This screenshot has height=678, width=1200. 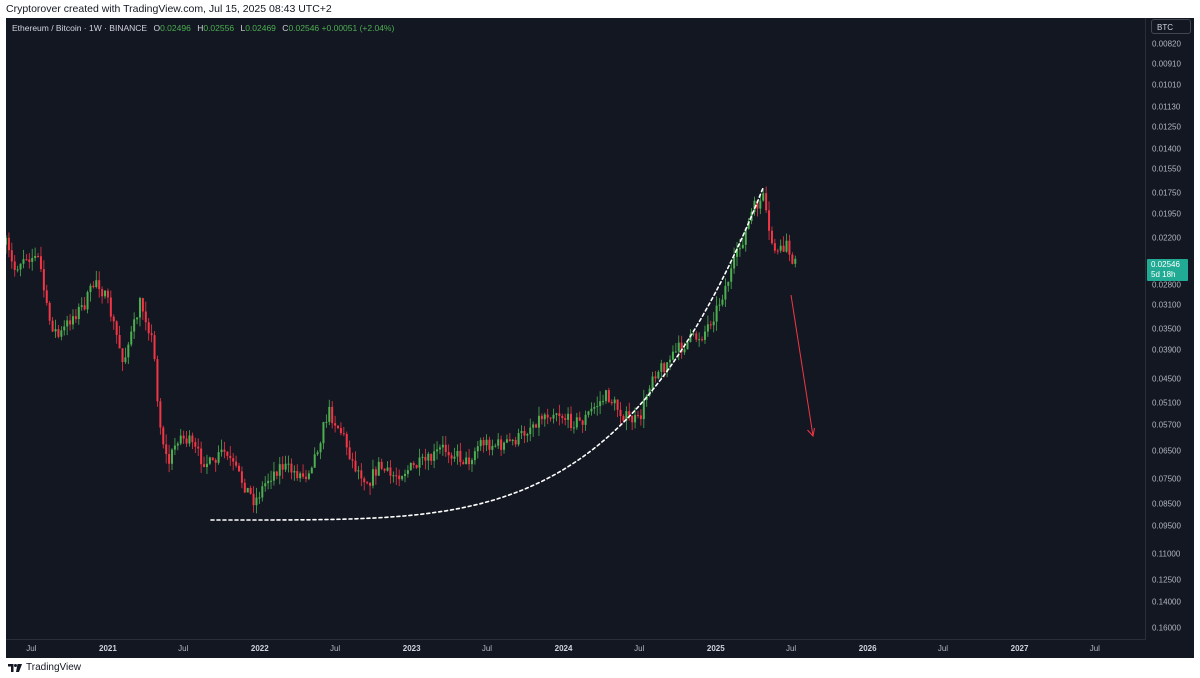 What do you see at coordinates (1163, 275) in the screenshot?
I see `bar-countdown: 5d 18h` at bounding box center [1163, 275].